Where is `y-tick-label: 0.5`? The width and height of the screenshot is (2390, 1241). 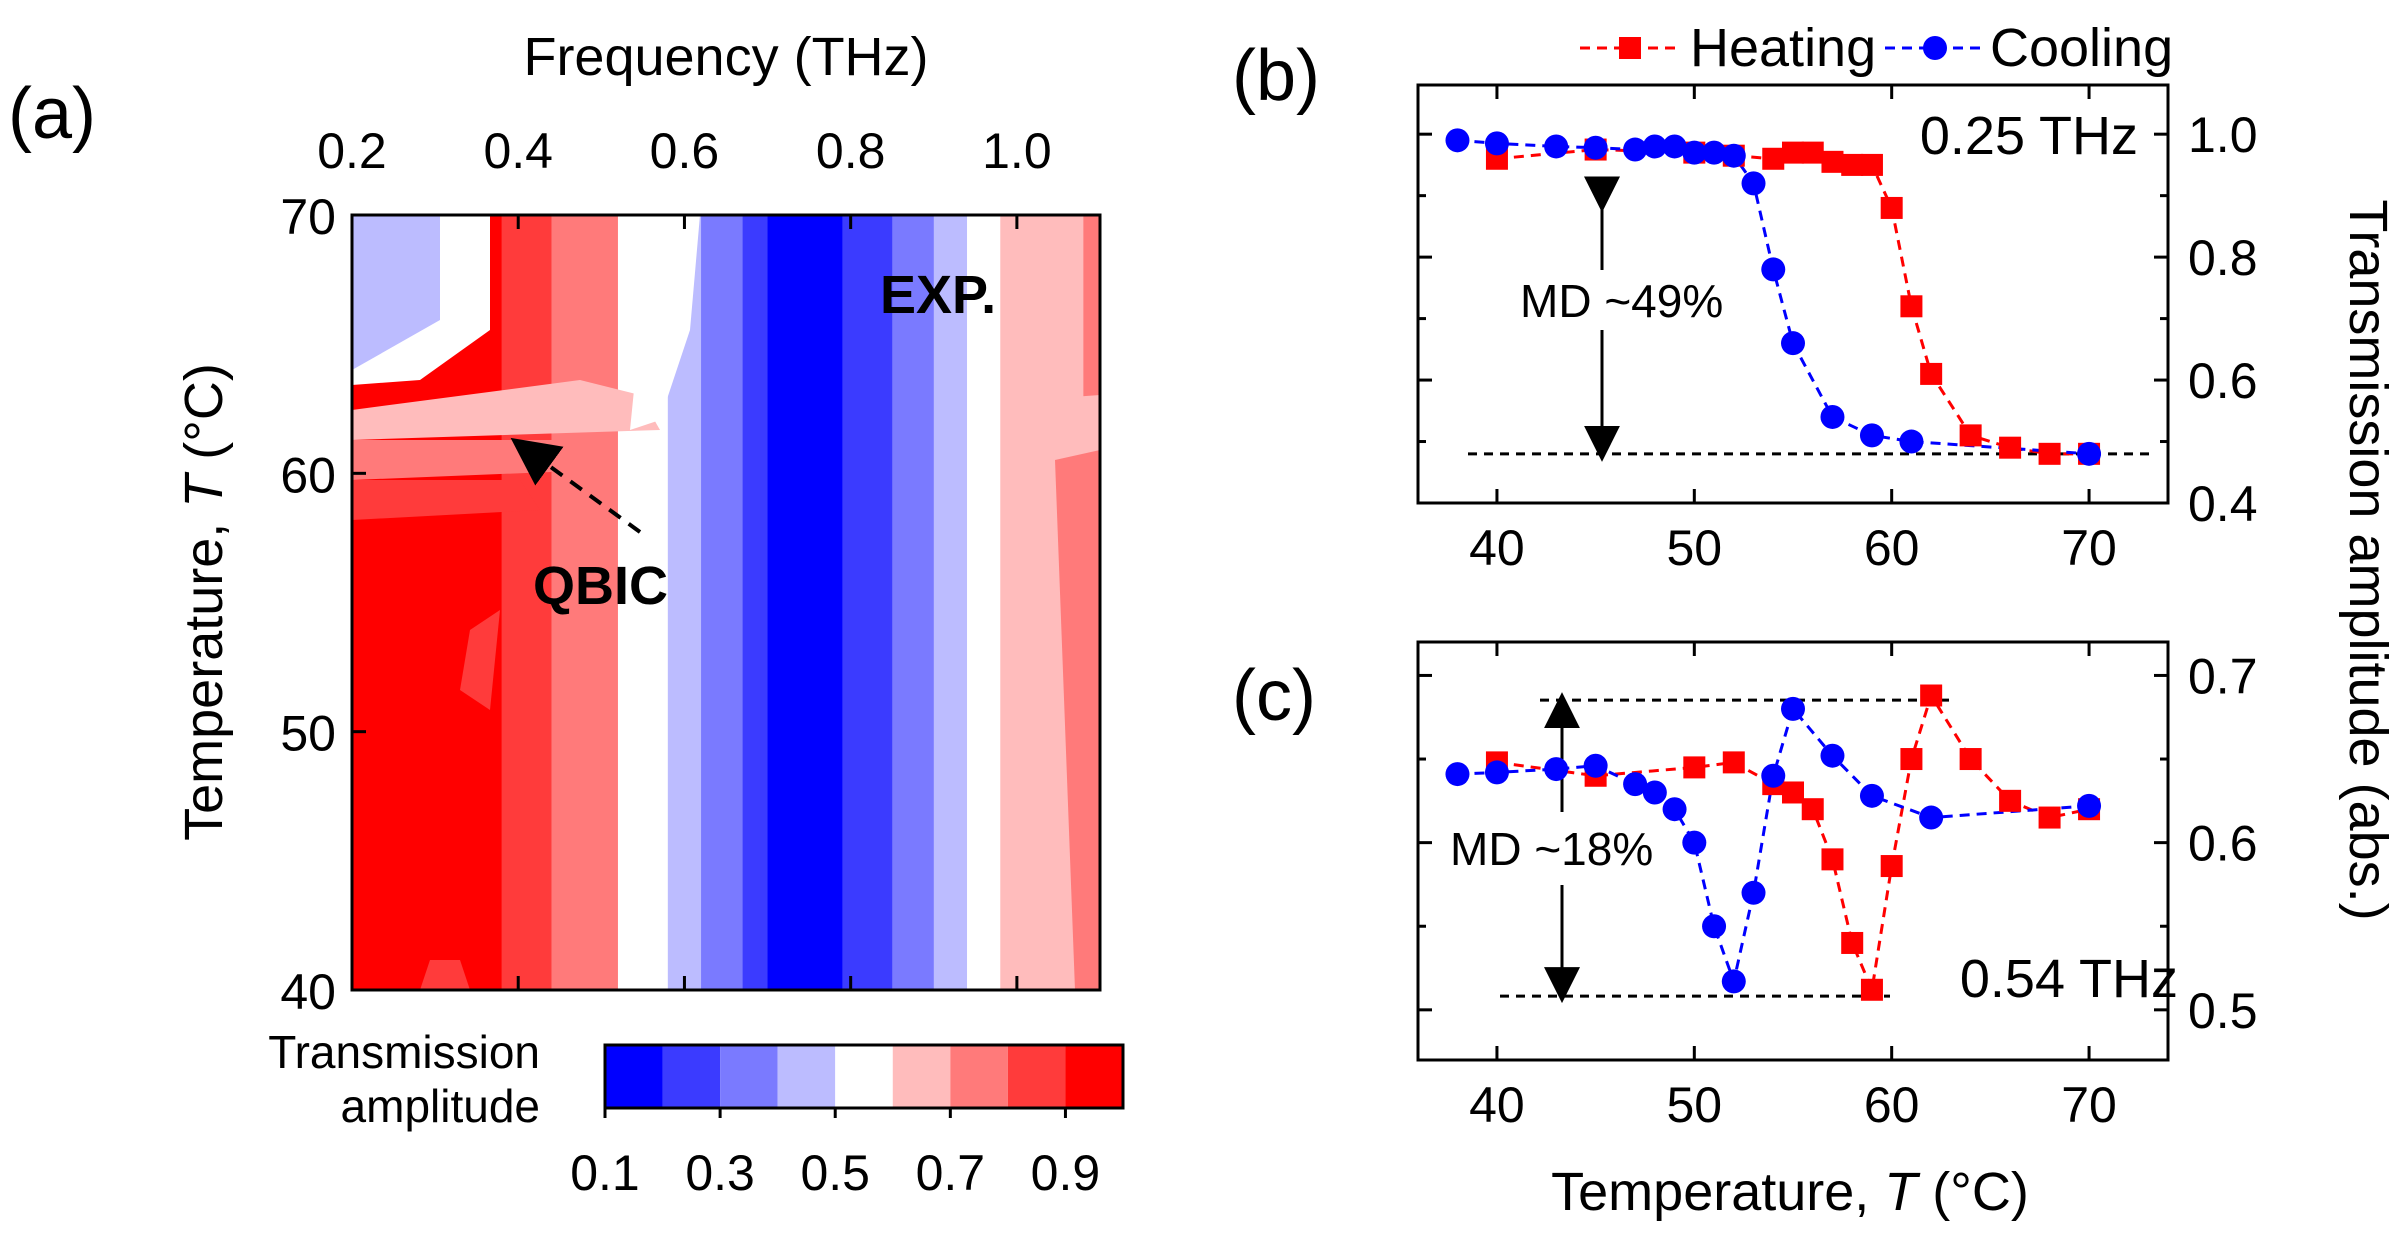
y-tick-label: 0.5 is located at coordinates (2223, 1011).